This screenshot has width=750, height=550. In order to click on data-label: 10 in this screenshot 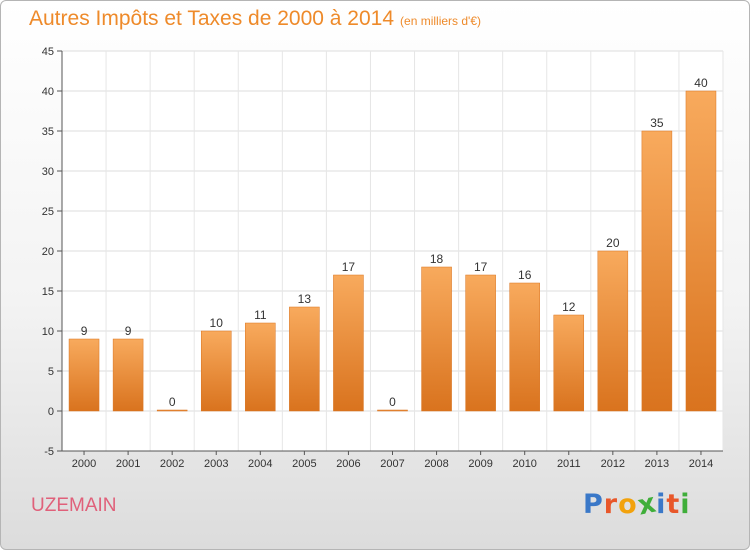, I will do `click(217, 323)`.